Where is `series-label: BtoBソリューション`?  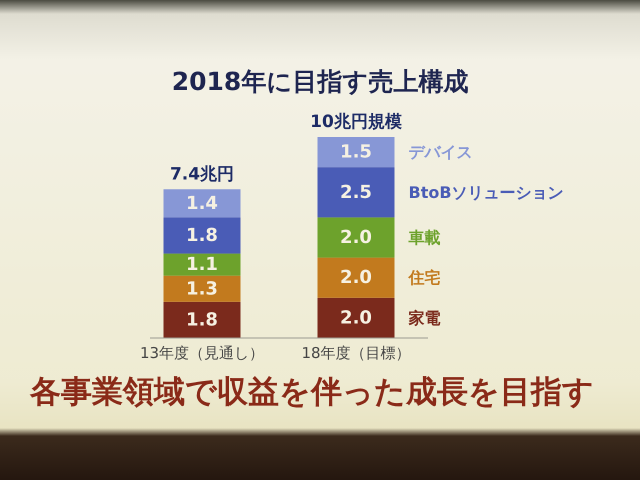 series-label: BtoBソリューション is located at coordinates (486, 192).